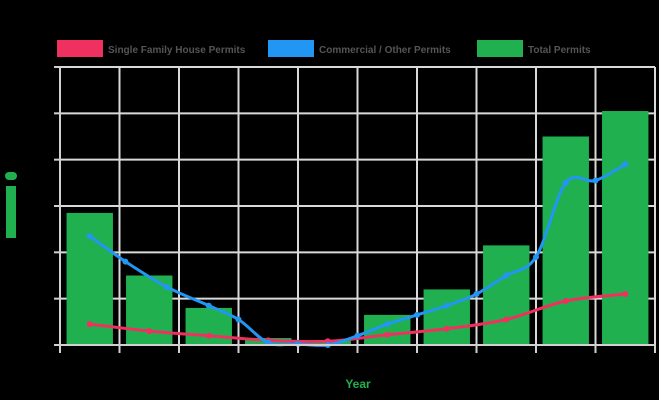 Image resolution: width=659 pixels, height=400 pixels. I want to click on legend-label: Total Permits, so click(559, 50).